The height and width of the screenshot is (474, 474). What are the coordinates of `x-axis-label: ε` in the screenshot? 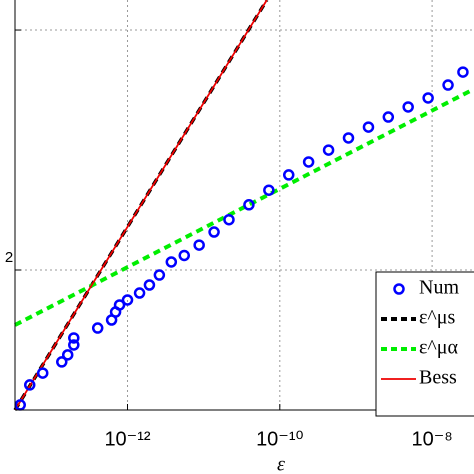 It's located at (281, 464).